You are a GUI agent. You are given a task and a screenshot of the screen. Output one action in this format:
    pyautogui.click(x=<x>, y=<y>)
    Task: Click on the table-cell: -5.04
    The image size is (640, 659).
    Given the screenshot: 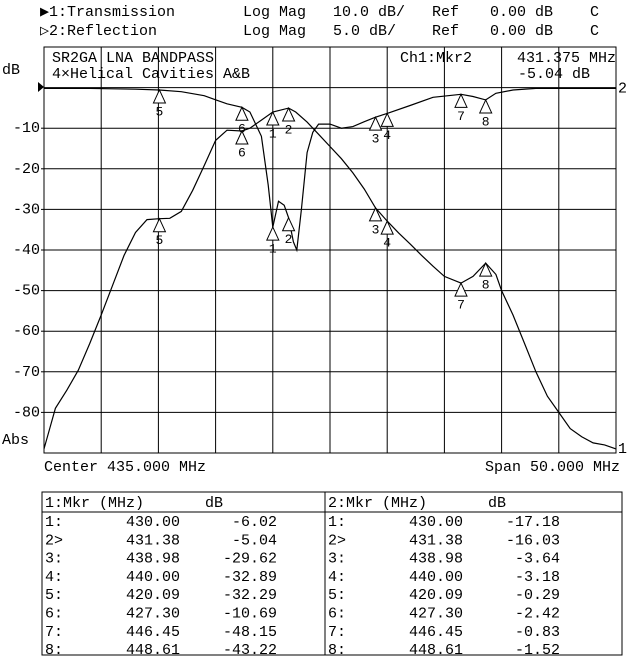 What is the action you would take?
    pyautogui.click(x=254, y=540)
    